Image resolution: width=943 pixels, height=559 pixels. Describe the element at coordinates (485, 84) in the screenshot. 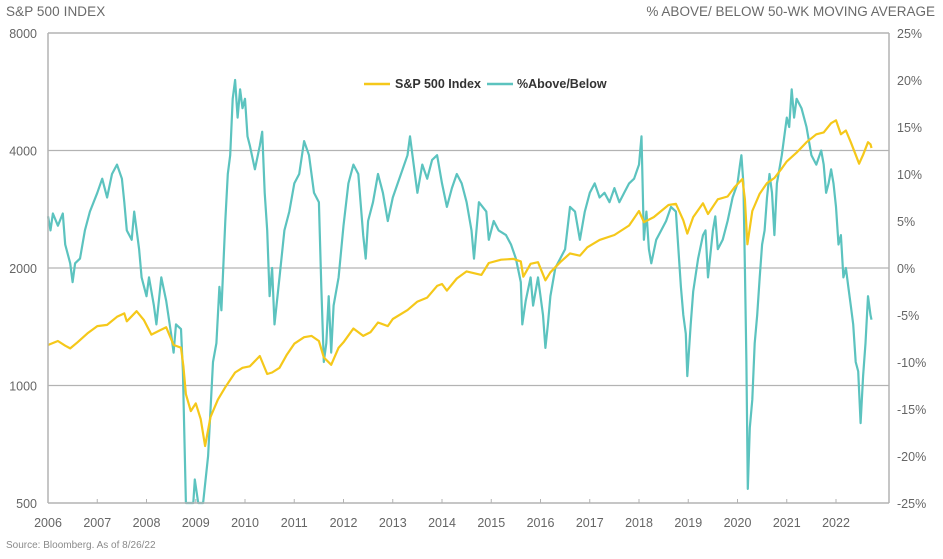

I see `legend: S&P 500 Index %Above/Below` at that location.